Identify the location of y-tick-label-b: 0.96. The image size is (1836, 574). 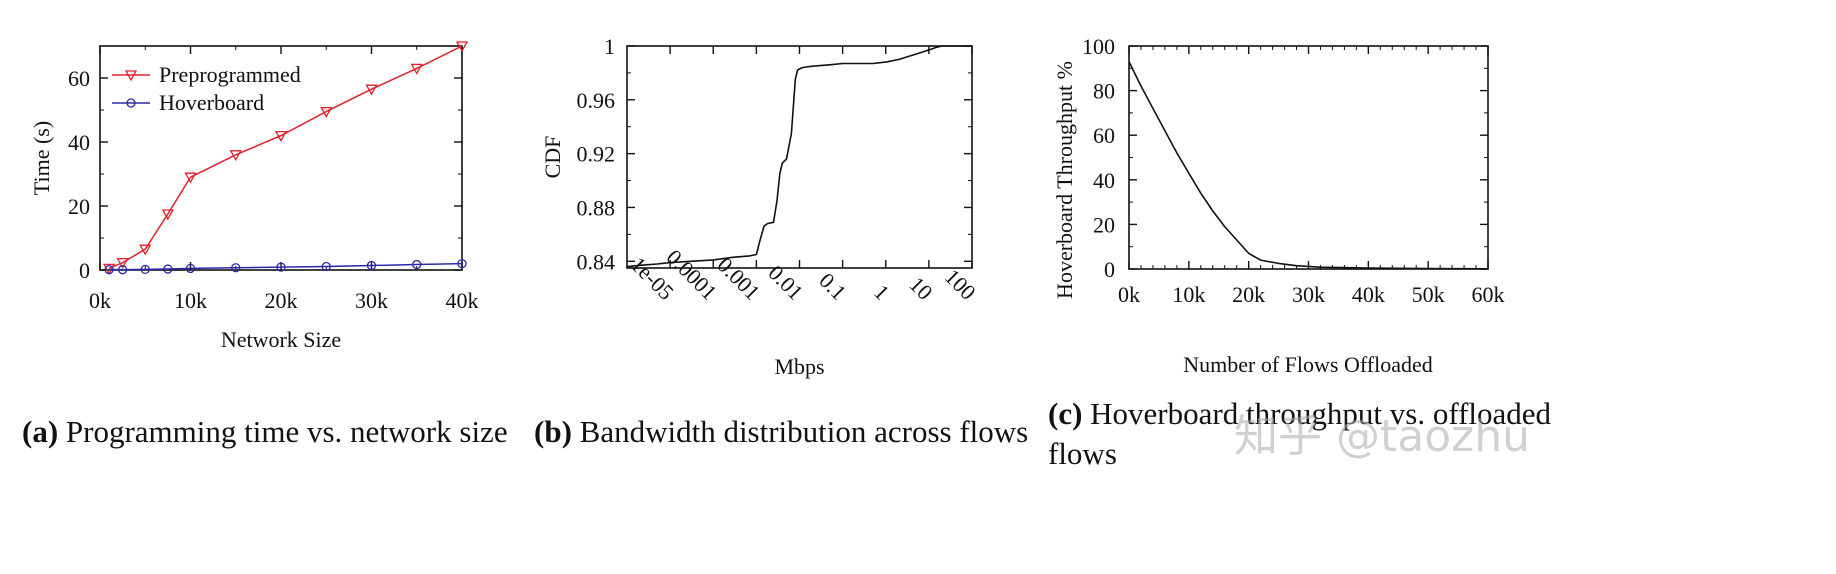
(596, 100).